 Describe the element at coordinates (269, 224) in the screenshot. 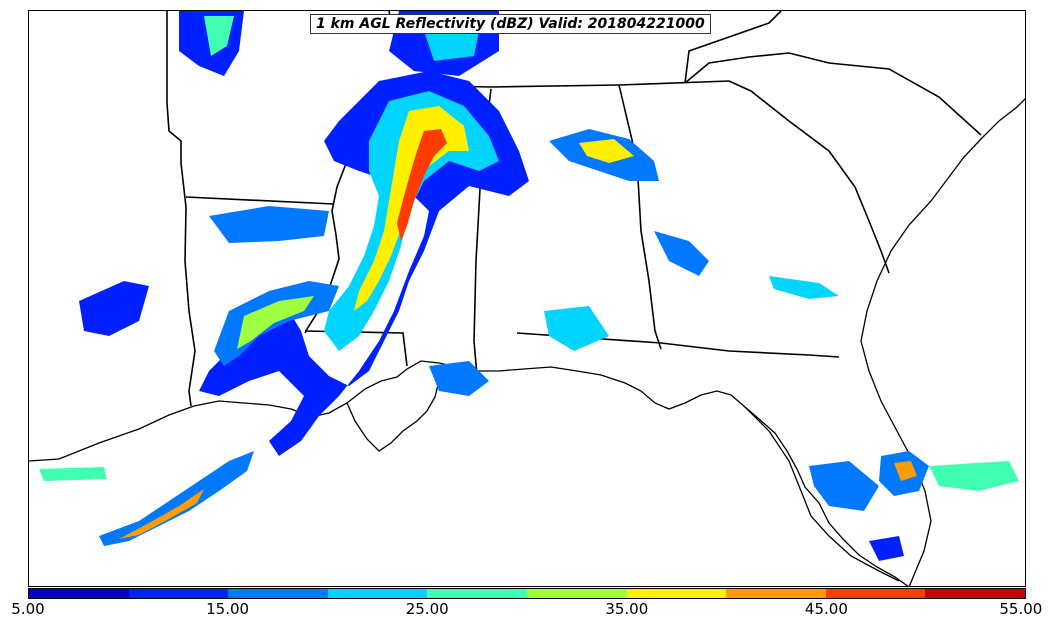

I see `echo-arkansas-scattered` at that location.